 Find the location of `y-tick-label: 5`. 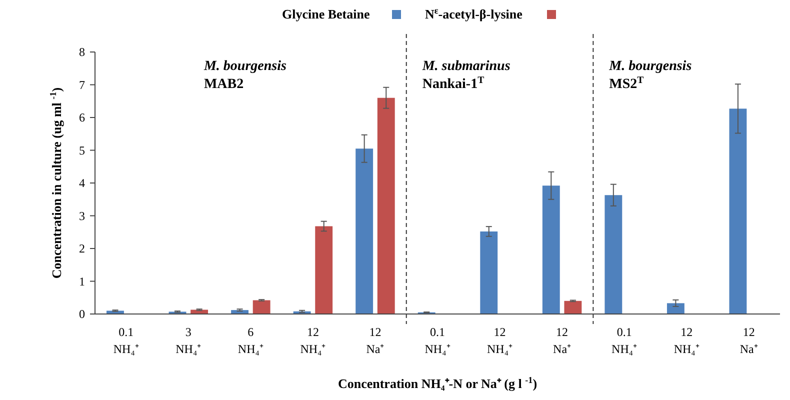

y-tick-label: 5 is located at coordinates (82, 150).